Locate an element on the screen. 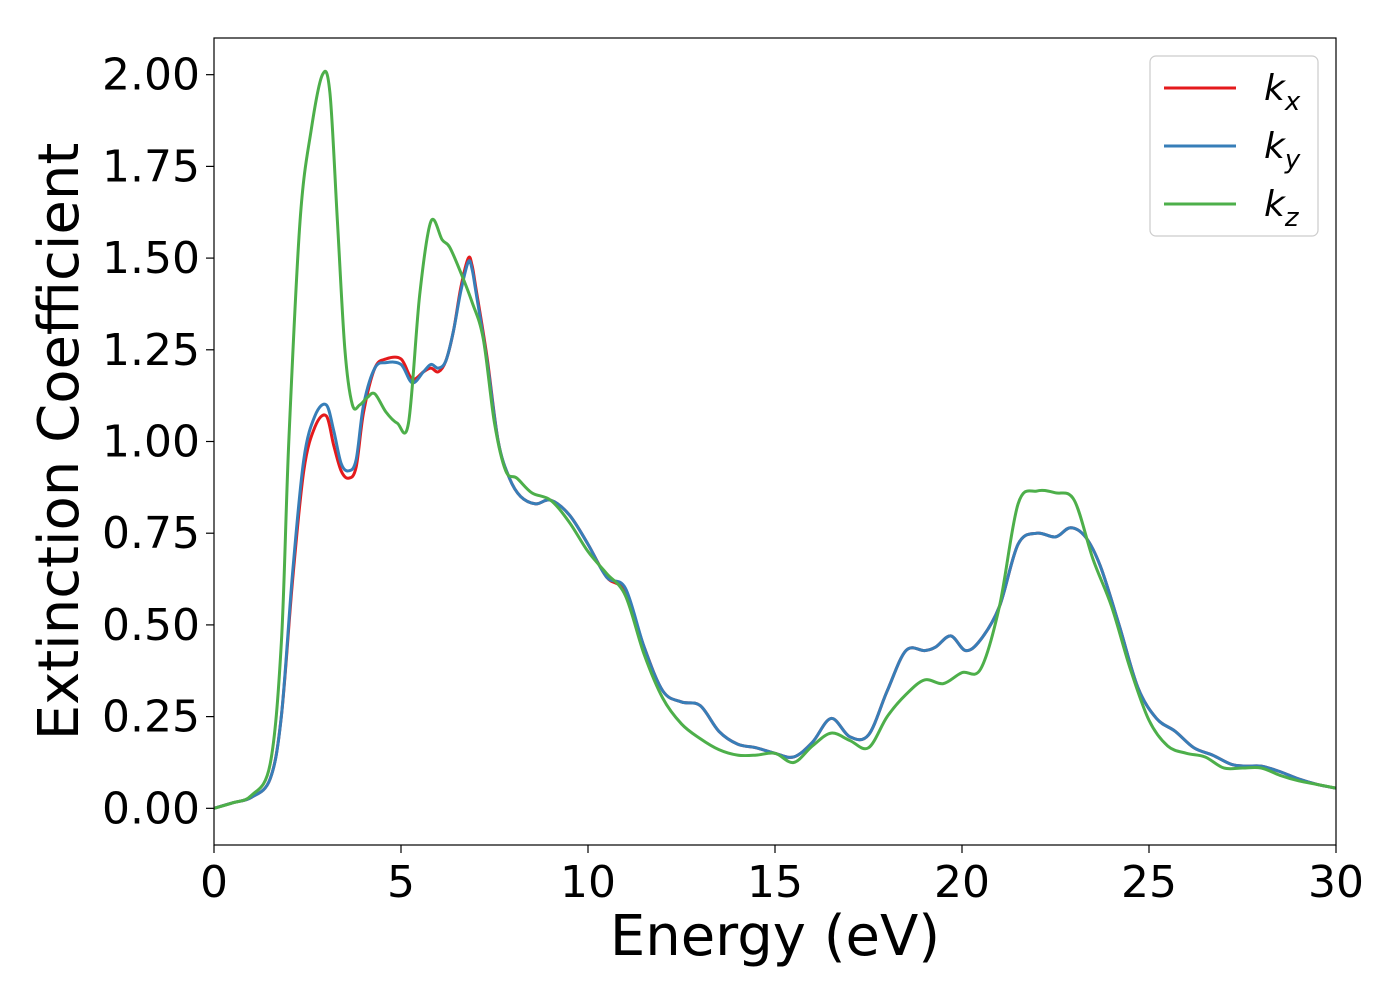 Image resolution: width=1400 pixels, height=1000 pixels. y-axis-label: Extinction Coefficient is located at coordinates (59, 442).